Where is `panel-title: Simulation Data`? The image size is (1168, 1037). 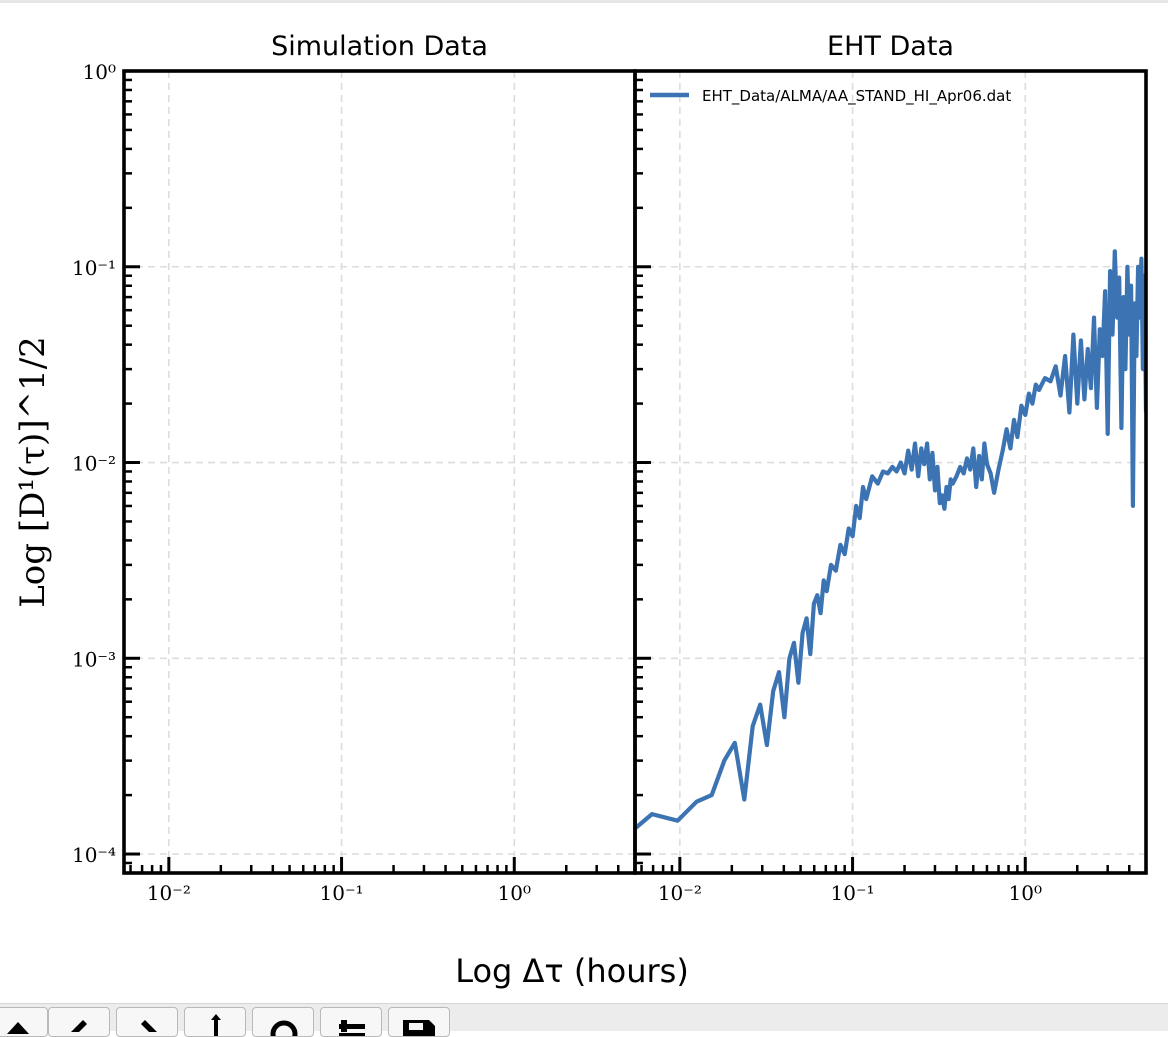
panel-title: Simulation Data is located at coordinates (379, 46).